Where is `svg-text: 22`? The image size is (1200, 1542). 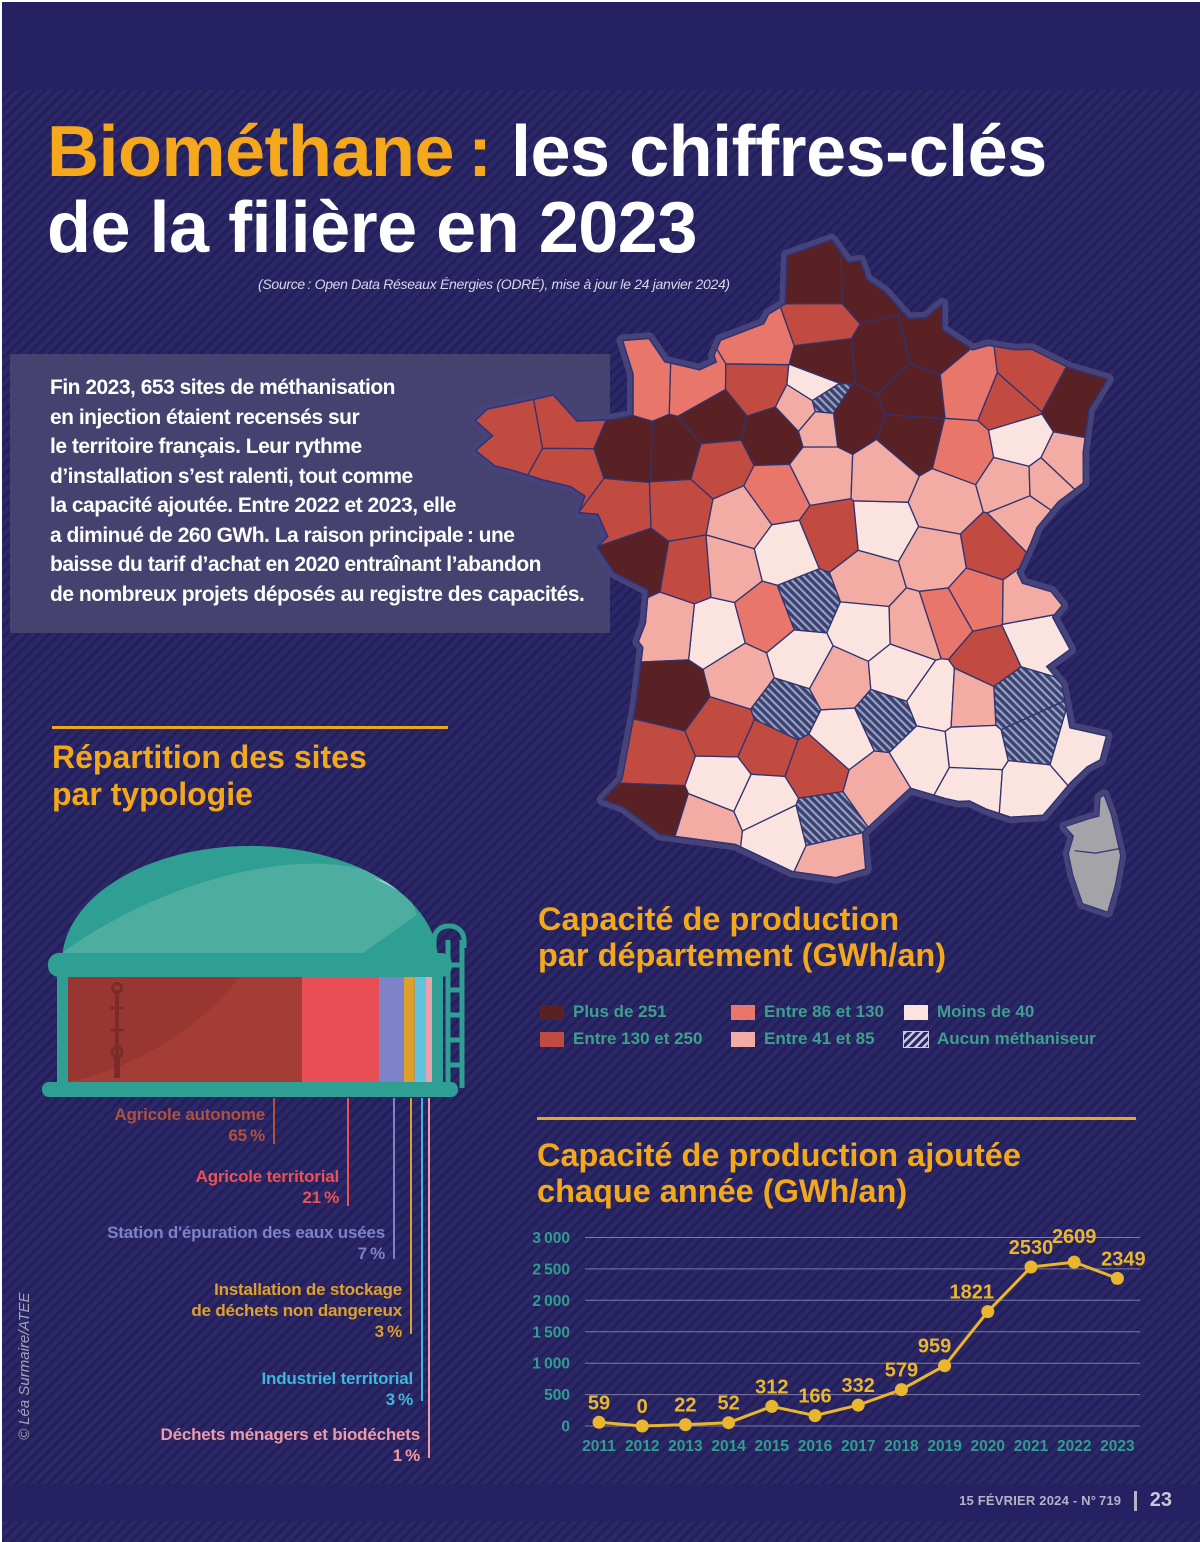 svg-text: 22 is located at coordinates (685, 1406).